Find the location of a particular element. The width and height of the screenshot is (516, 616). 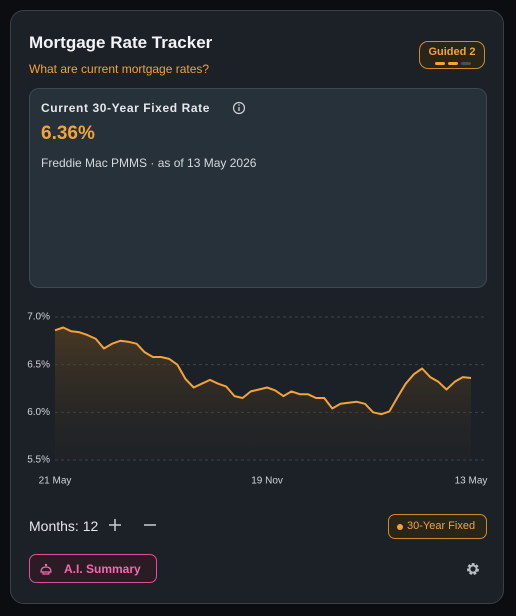

info-icon is located at coordinates (239, 108).